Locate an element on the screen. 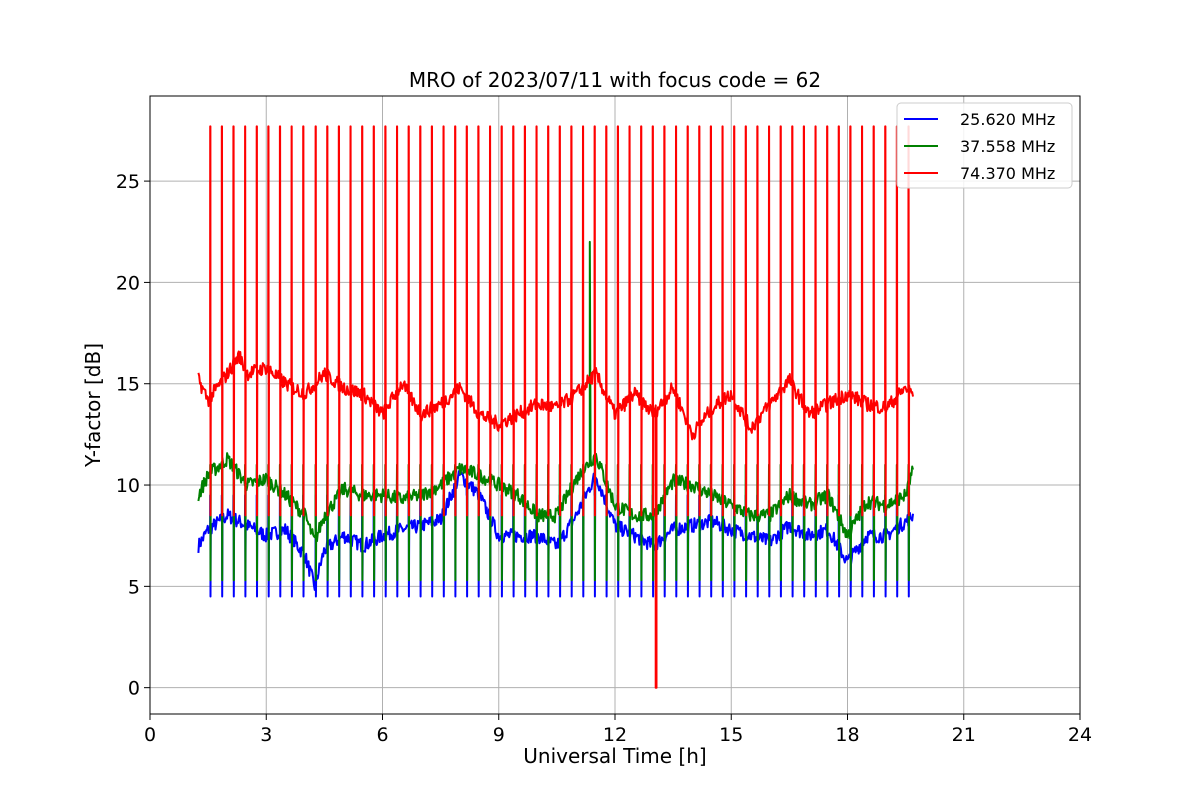  y-tick-label: 15 is located at coordinates (128, 385).